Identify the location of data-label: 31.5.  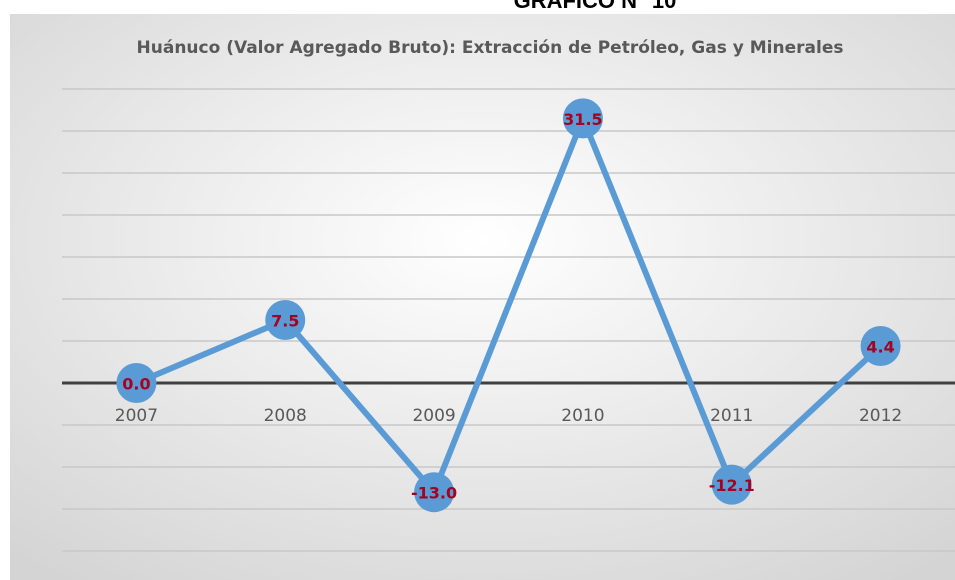
(582, 119).